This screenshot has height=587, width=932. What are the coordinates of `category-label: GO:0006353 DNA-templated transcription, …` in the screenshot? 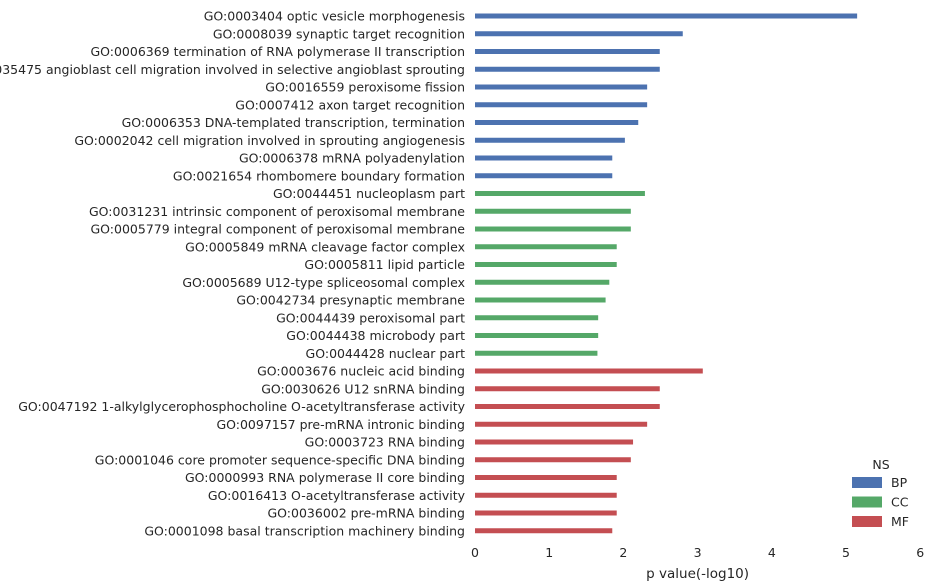 It's located at (293, 122).